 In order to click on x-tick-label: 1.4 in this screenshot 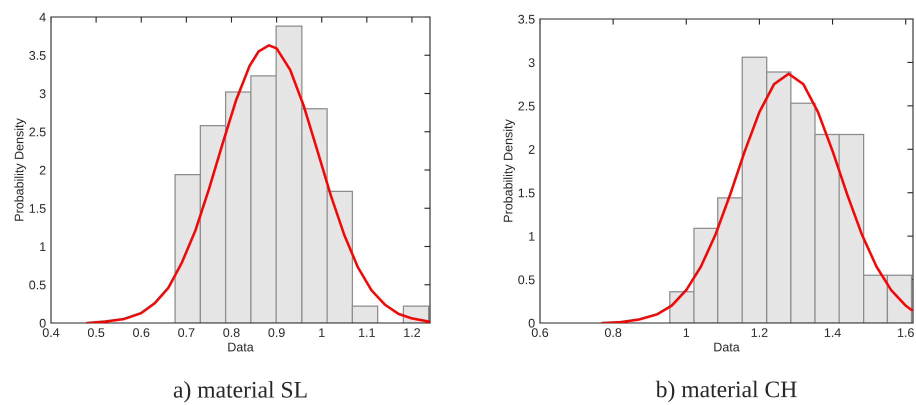, I will do `click(832, 332)`.